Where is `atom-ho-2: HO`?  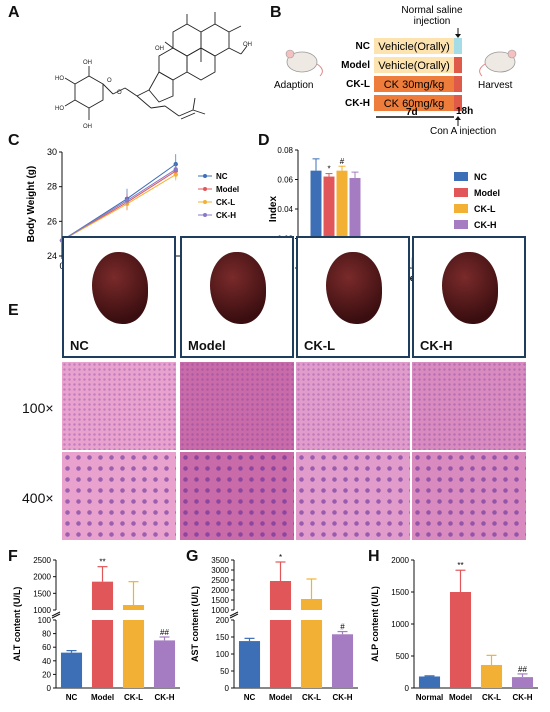
atom-ho-2: HO is located at coordinates (59, 109).